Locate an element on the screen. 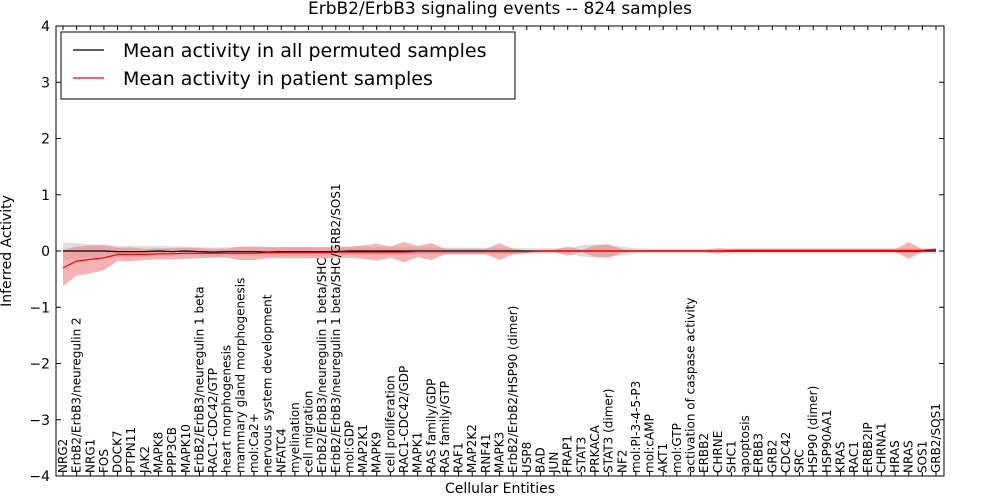 Image resolution: width=1000 pixels, height=500 pixels. x-tick-label: HSP90 (dimer) is located at coordinates (813, 429).